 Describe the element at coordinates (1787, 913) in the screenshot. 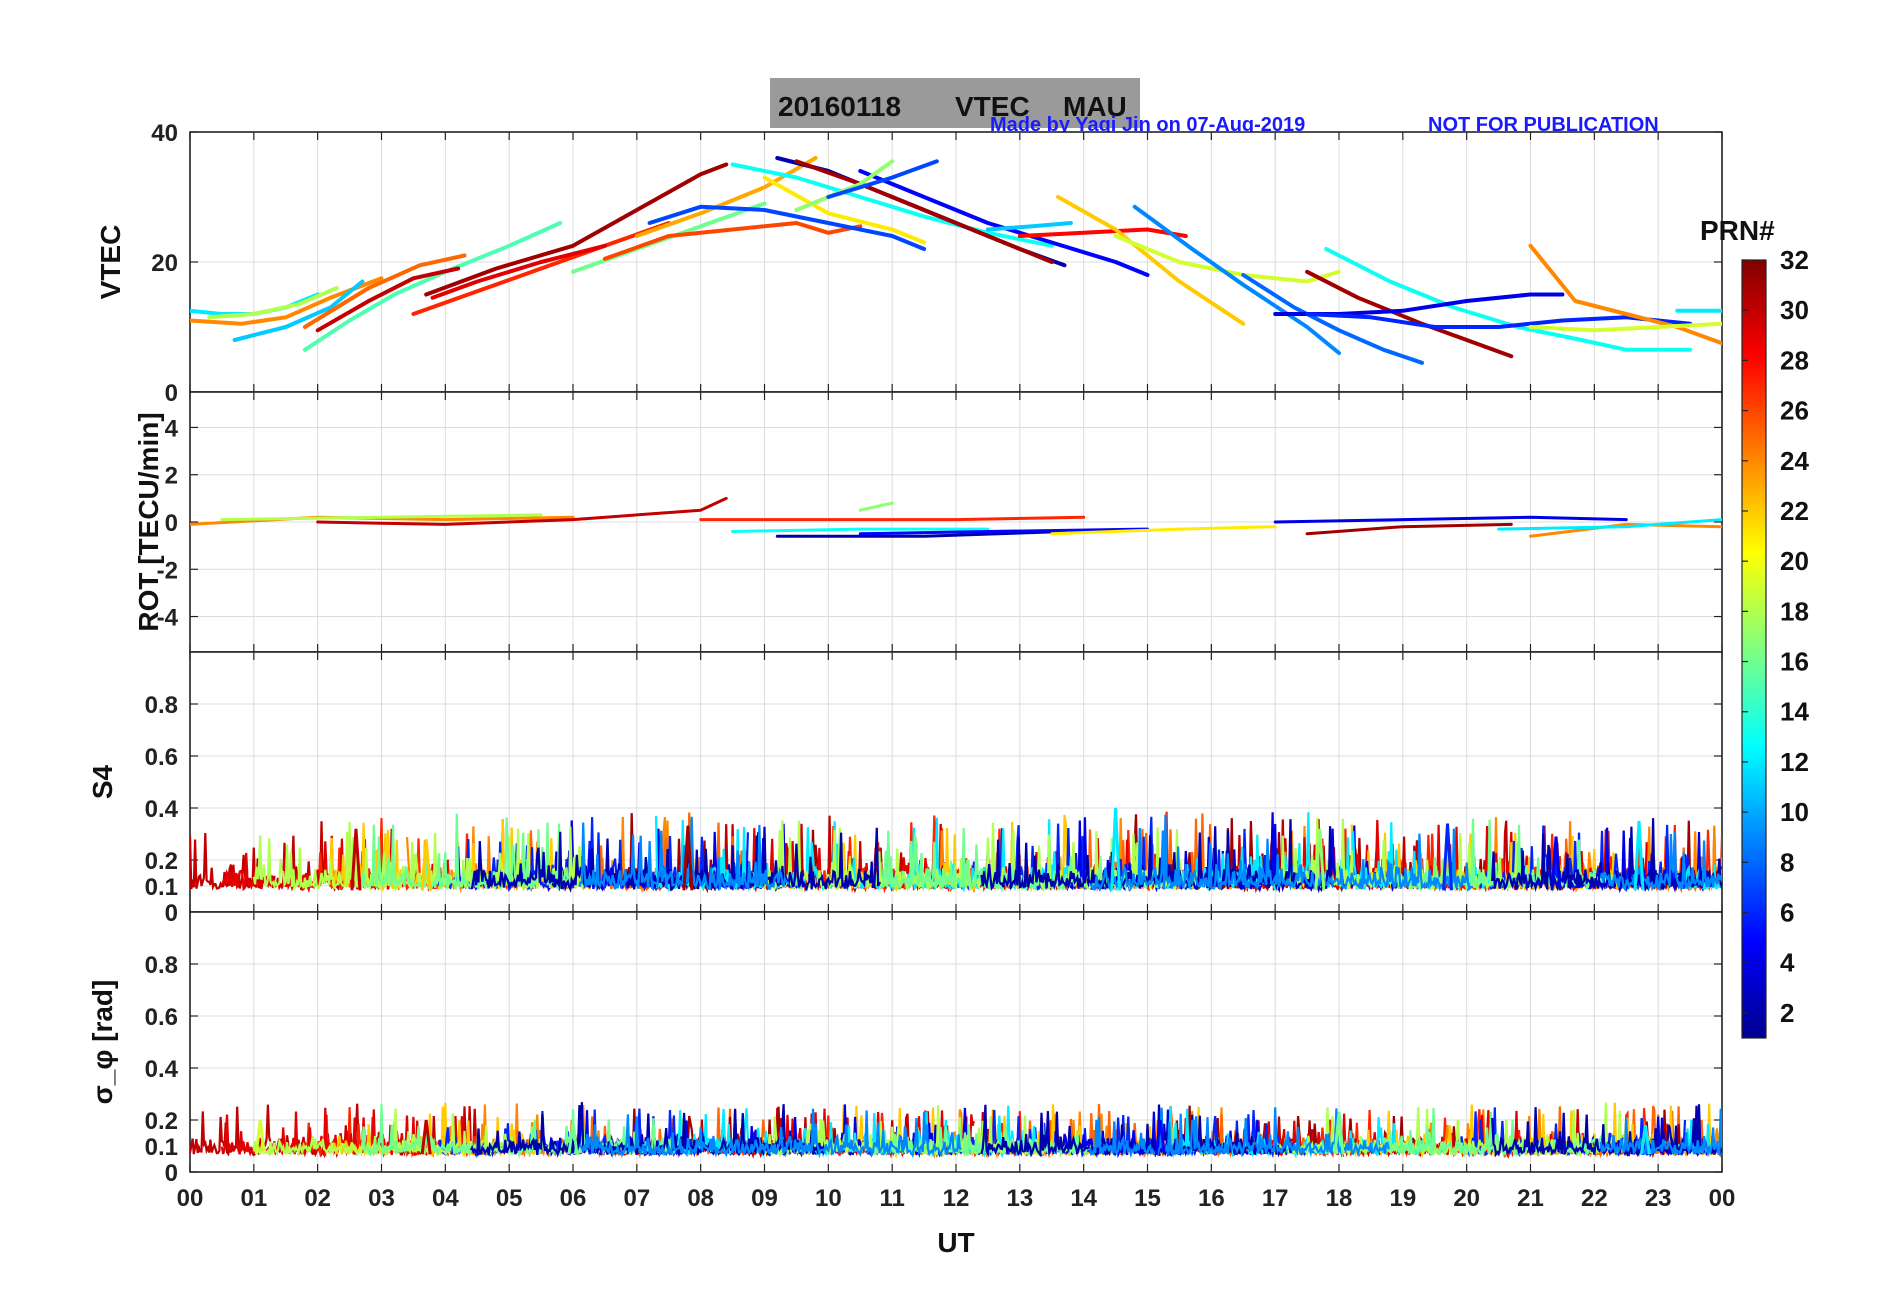

I see `colorbar-tick-label: 6` at that location.